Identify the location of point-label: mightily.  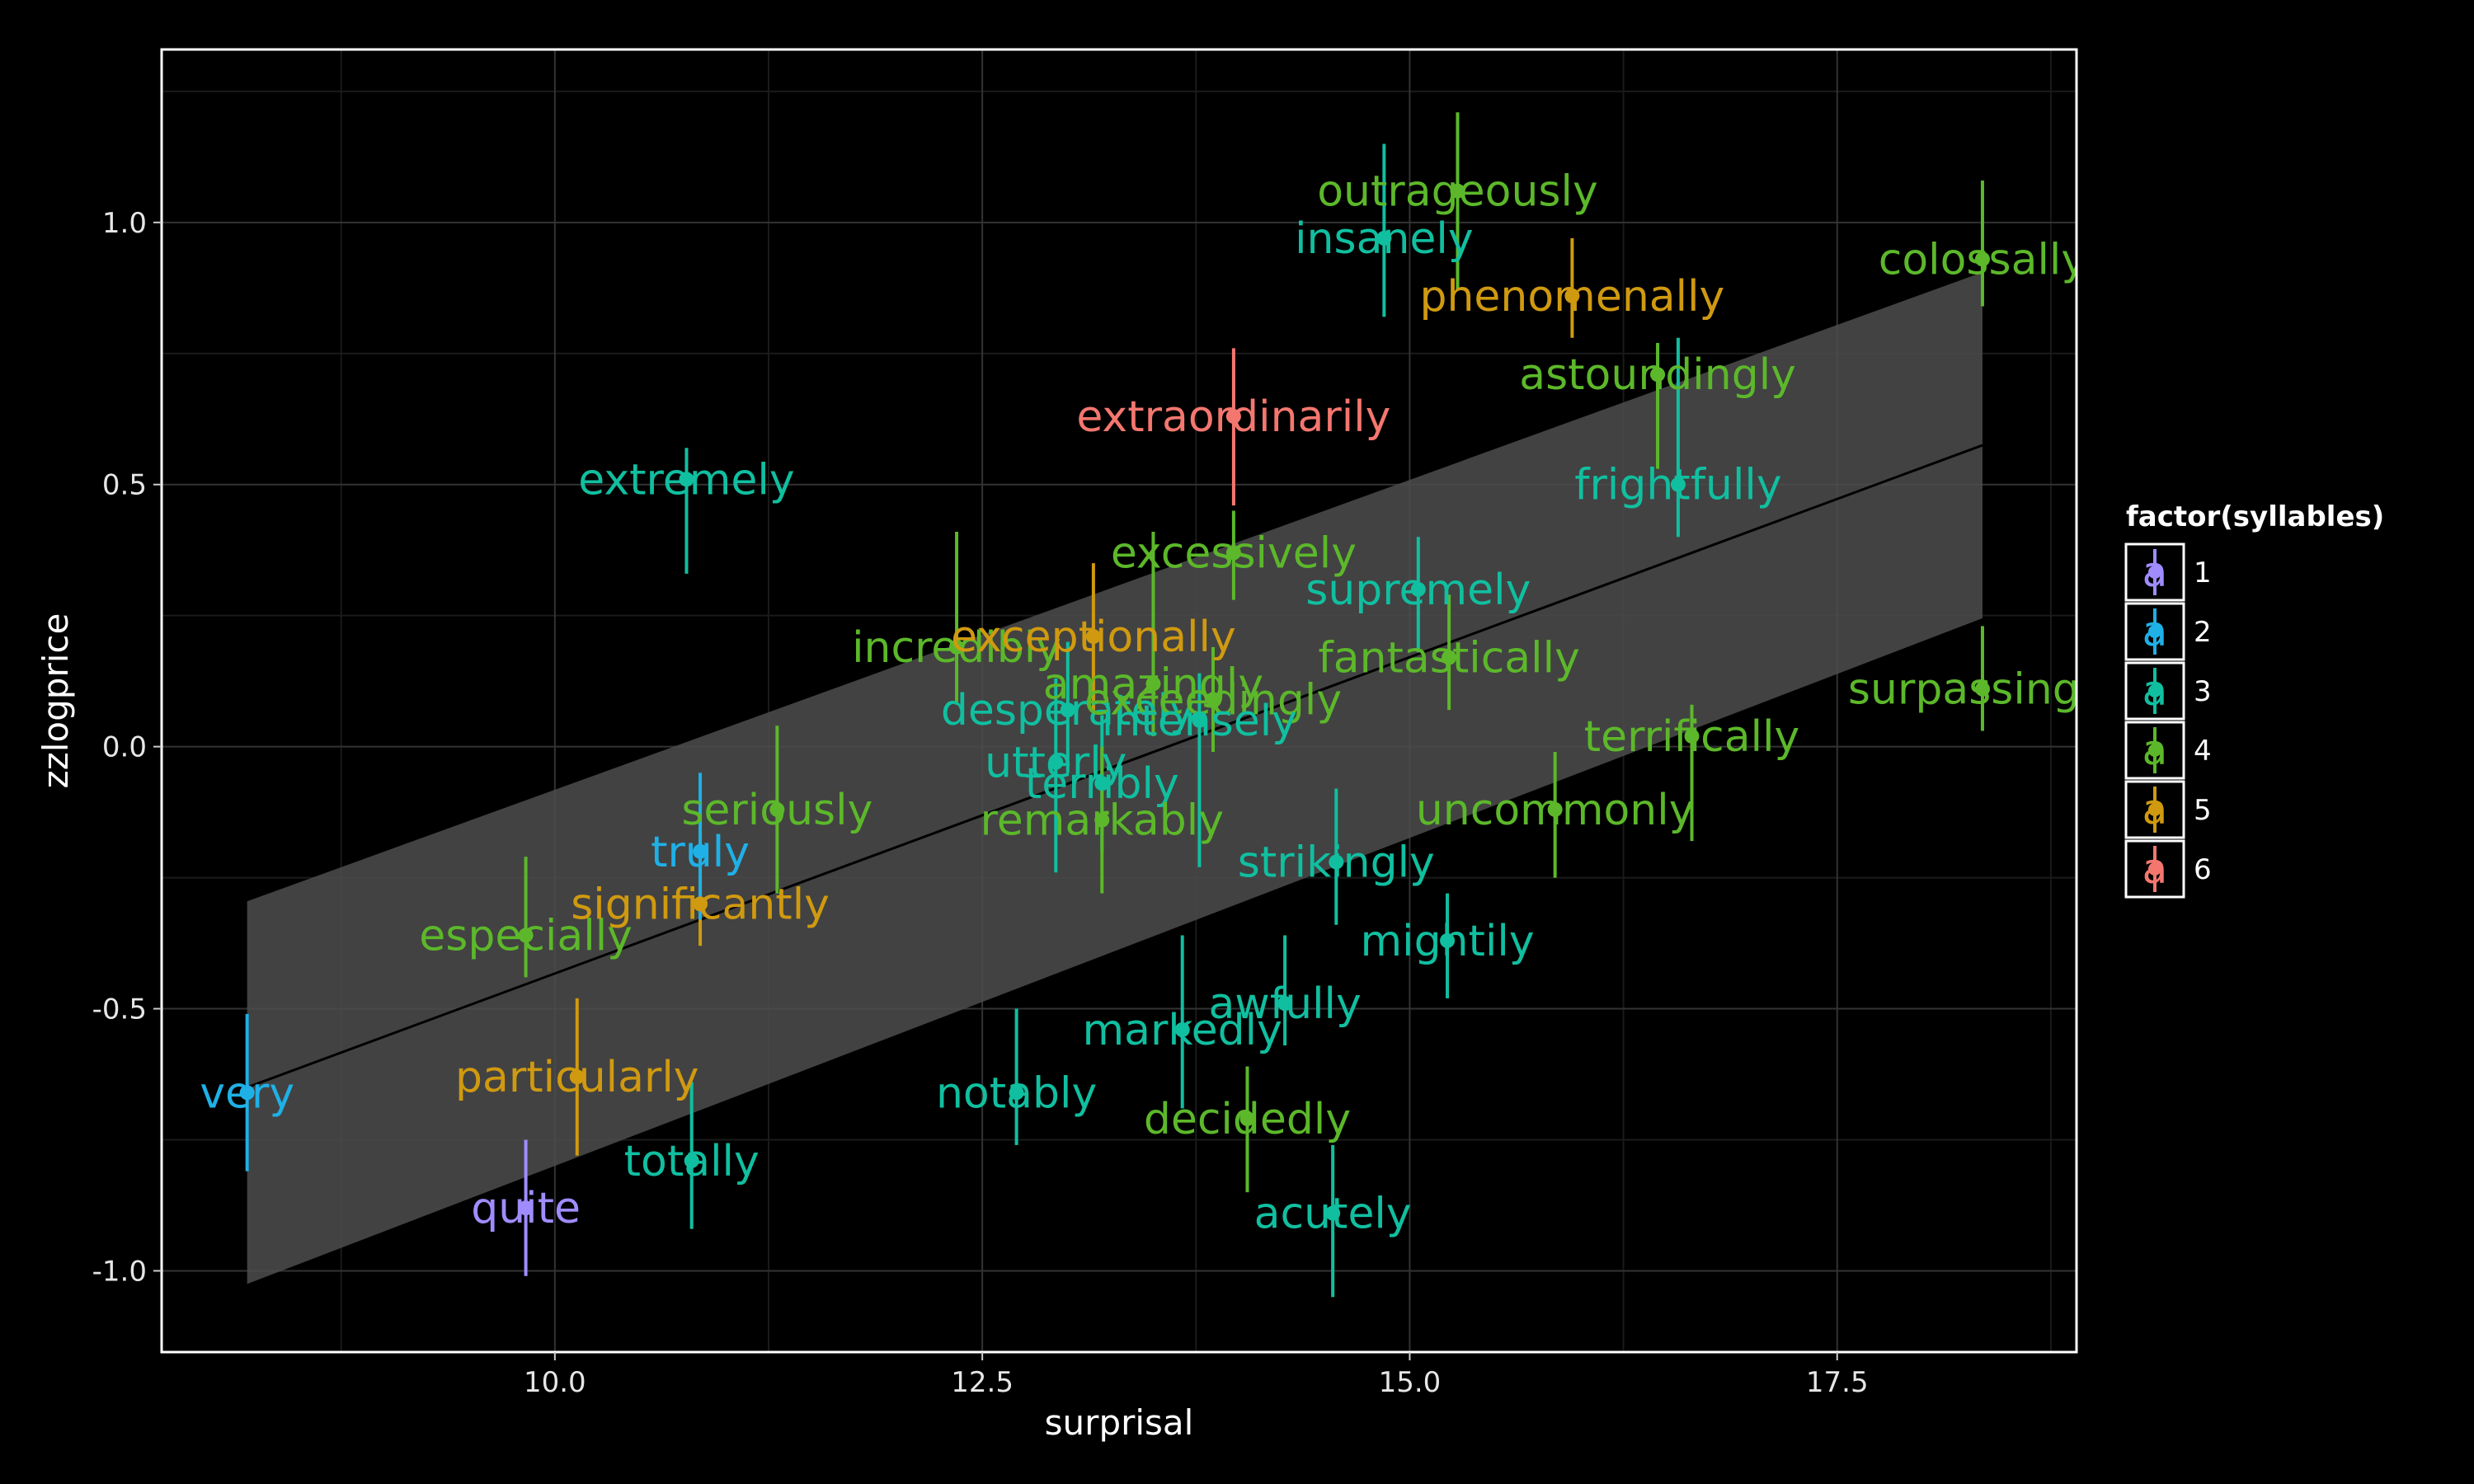
(1447, 942).